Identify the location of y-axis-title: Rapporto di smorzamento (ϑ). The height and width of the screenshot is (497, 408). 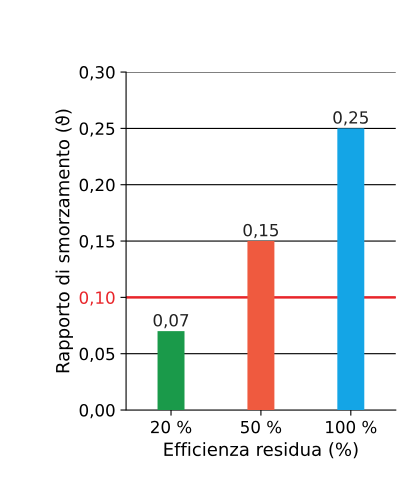
(64, 241).